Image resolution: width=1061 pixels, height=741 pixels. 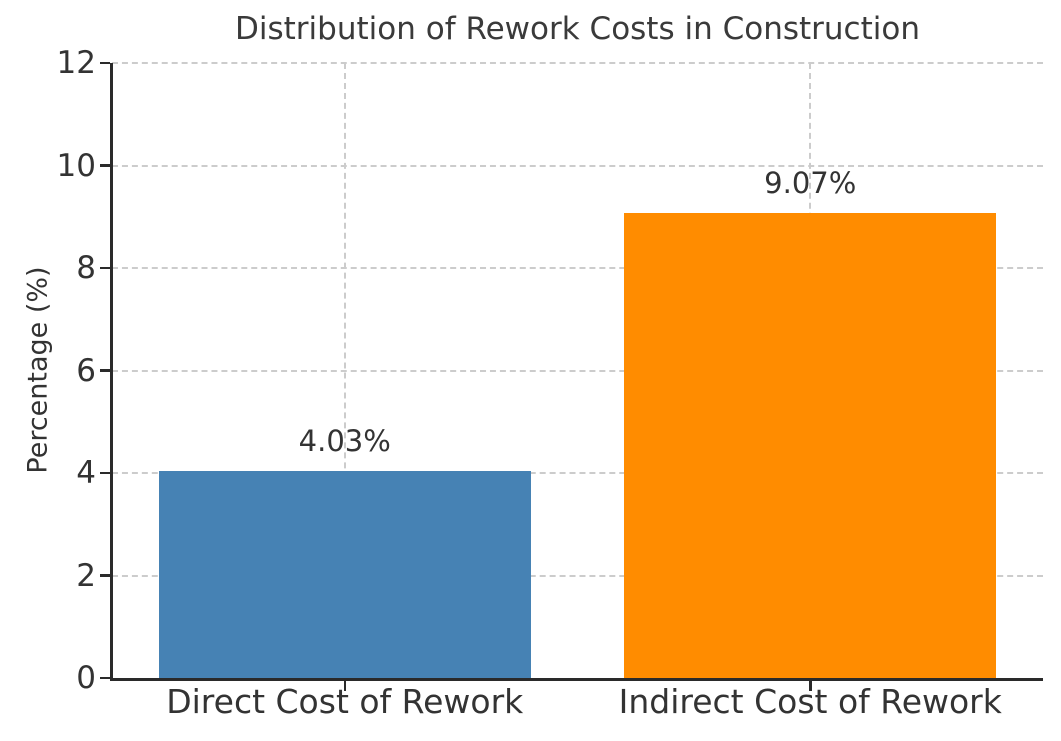 What do you see at coordinates (76, 63) in the screenshot?
I see `y-tick-label: 12` at bounding box center [76, 63].